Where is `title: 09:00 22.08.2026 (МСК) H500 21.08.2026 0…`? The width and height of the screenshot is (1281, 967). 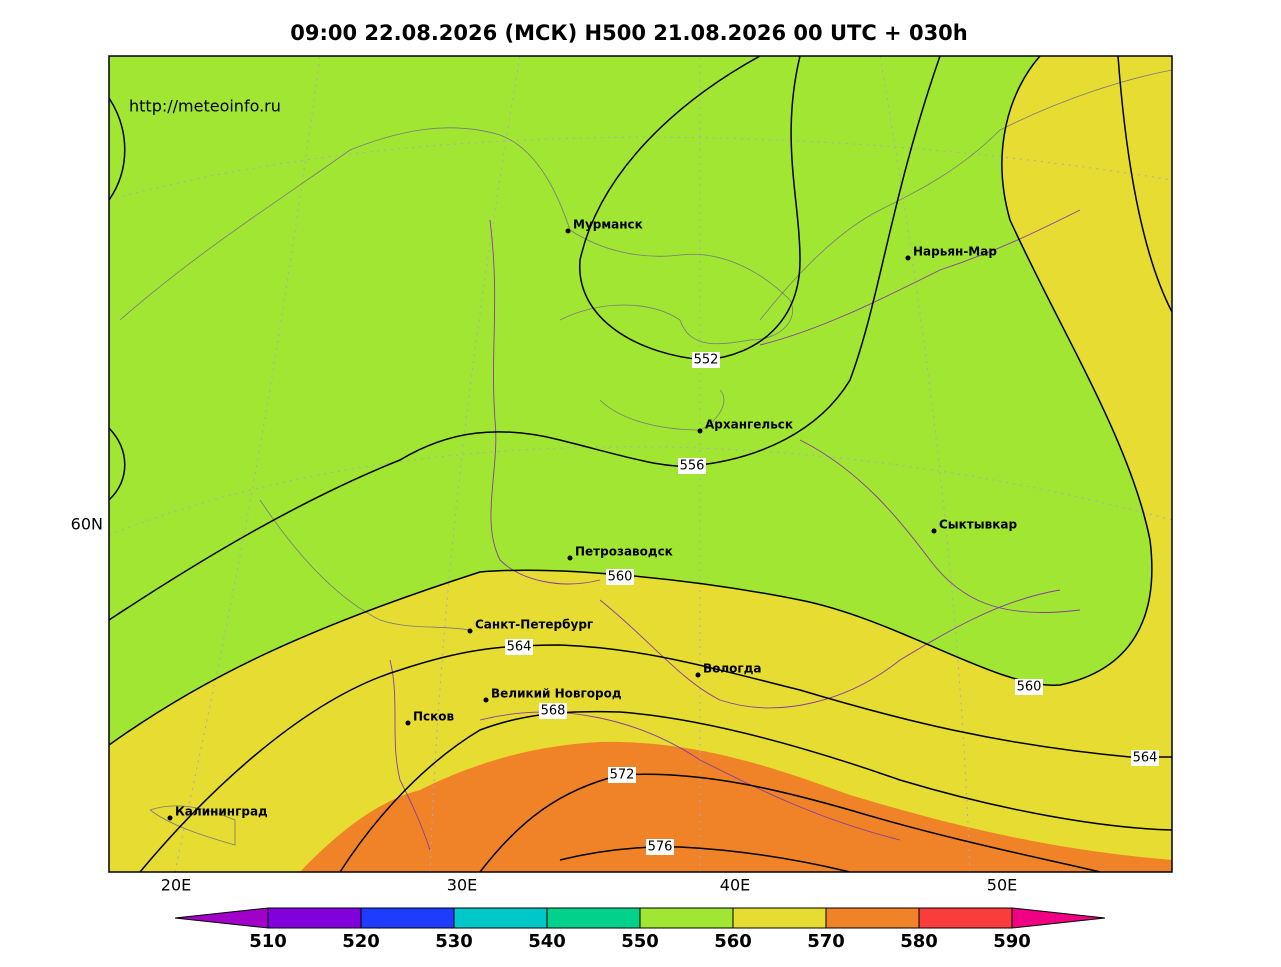
title: 09:00 22.08.2026 (МСК) H500 21.08.2026 0… is located at coordinates (629, 33).